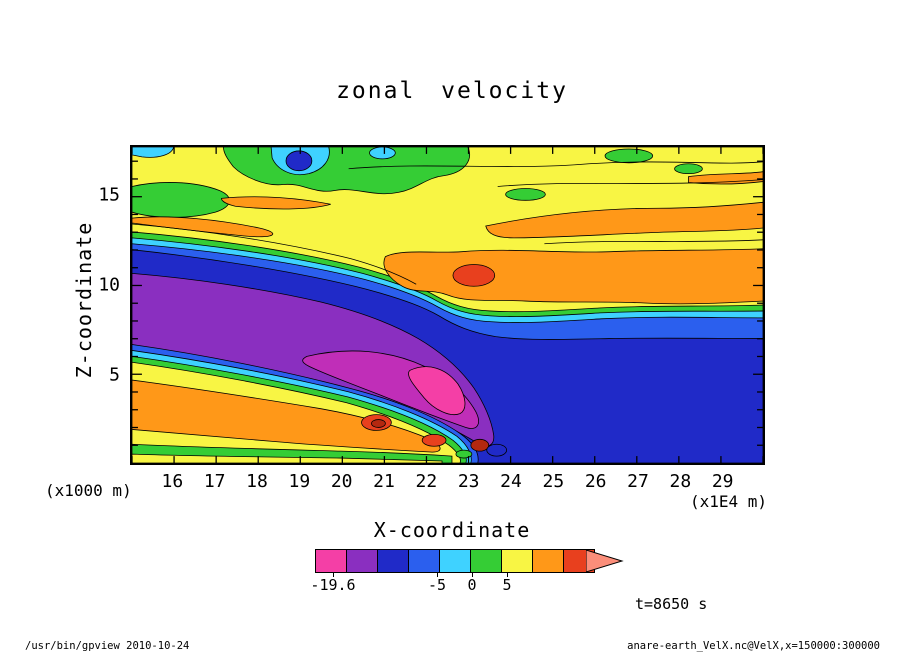 This screenshot has height=654, width=904. Describe the element at coordinates (437, 585) in the screenshot. I see `colorbar-label: -5` at that location.